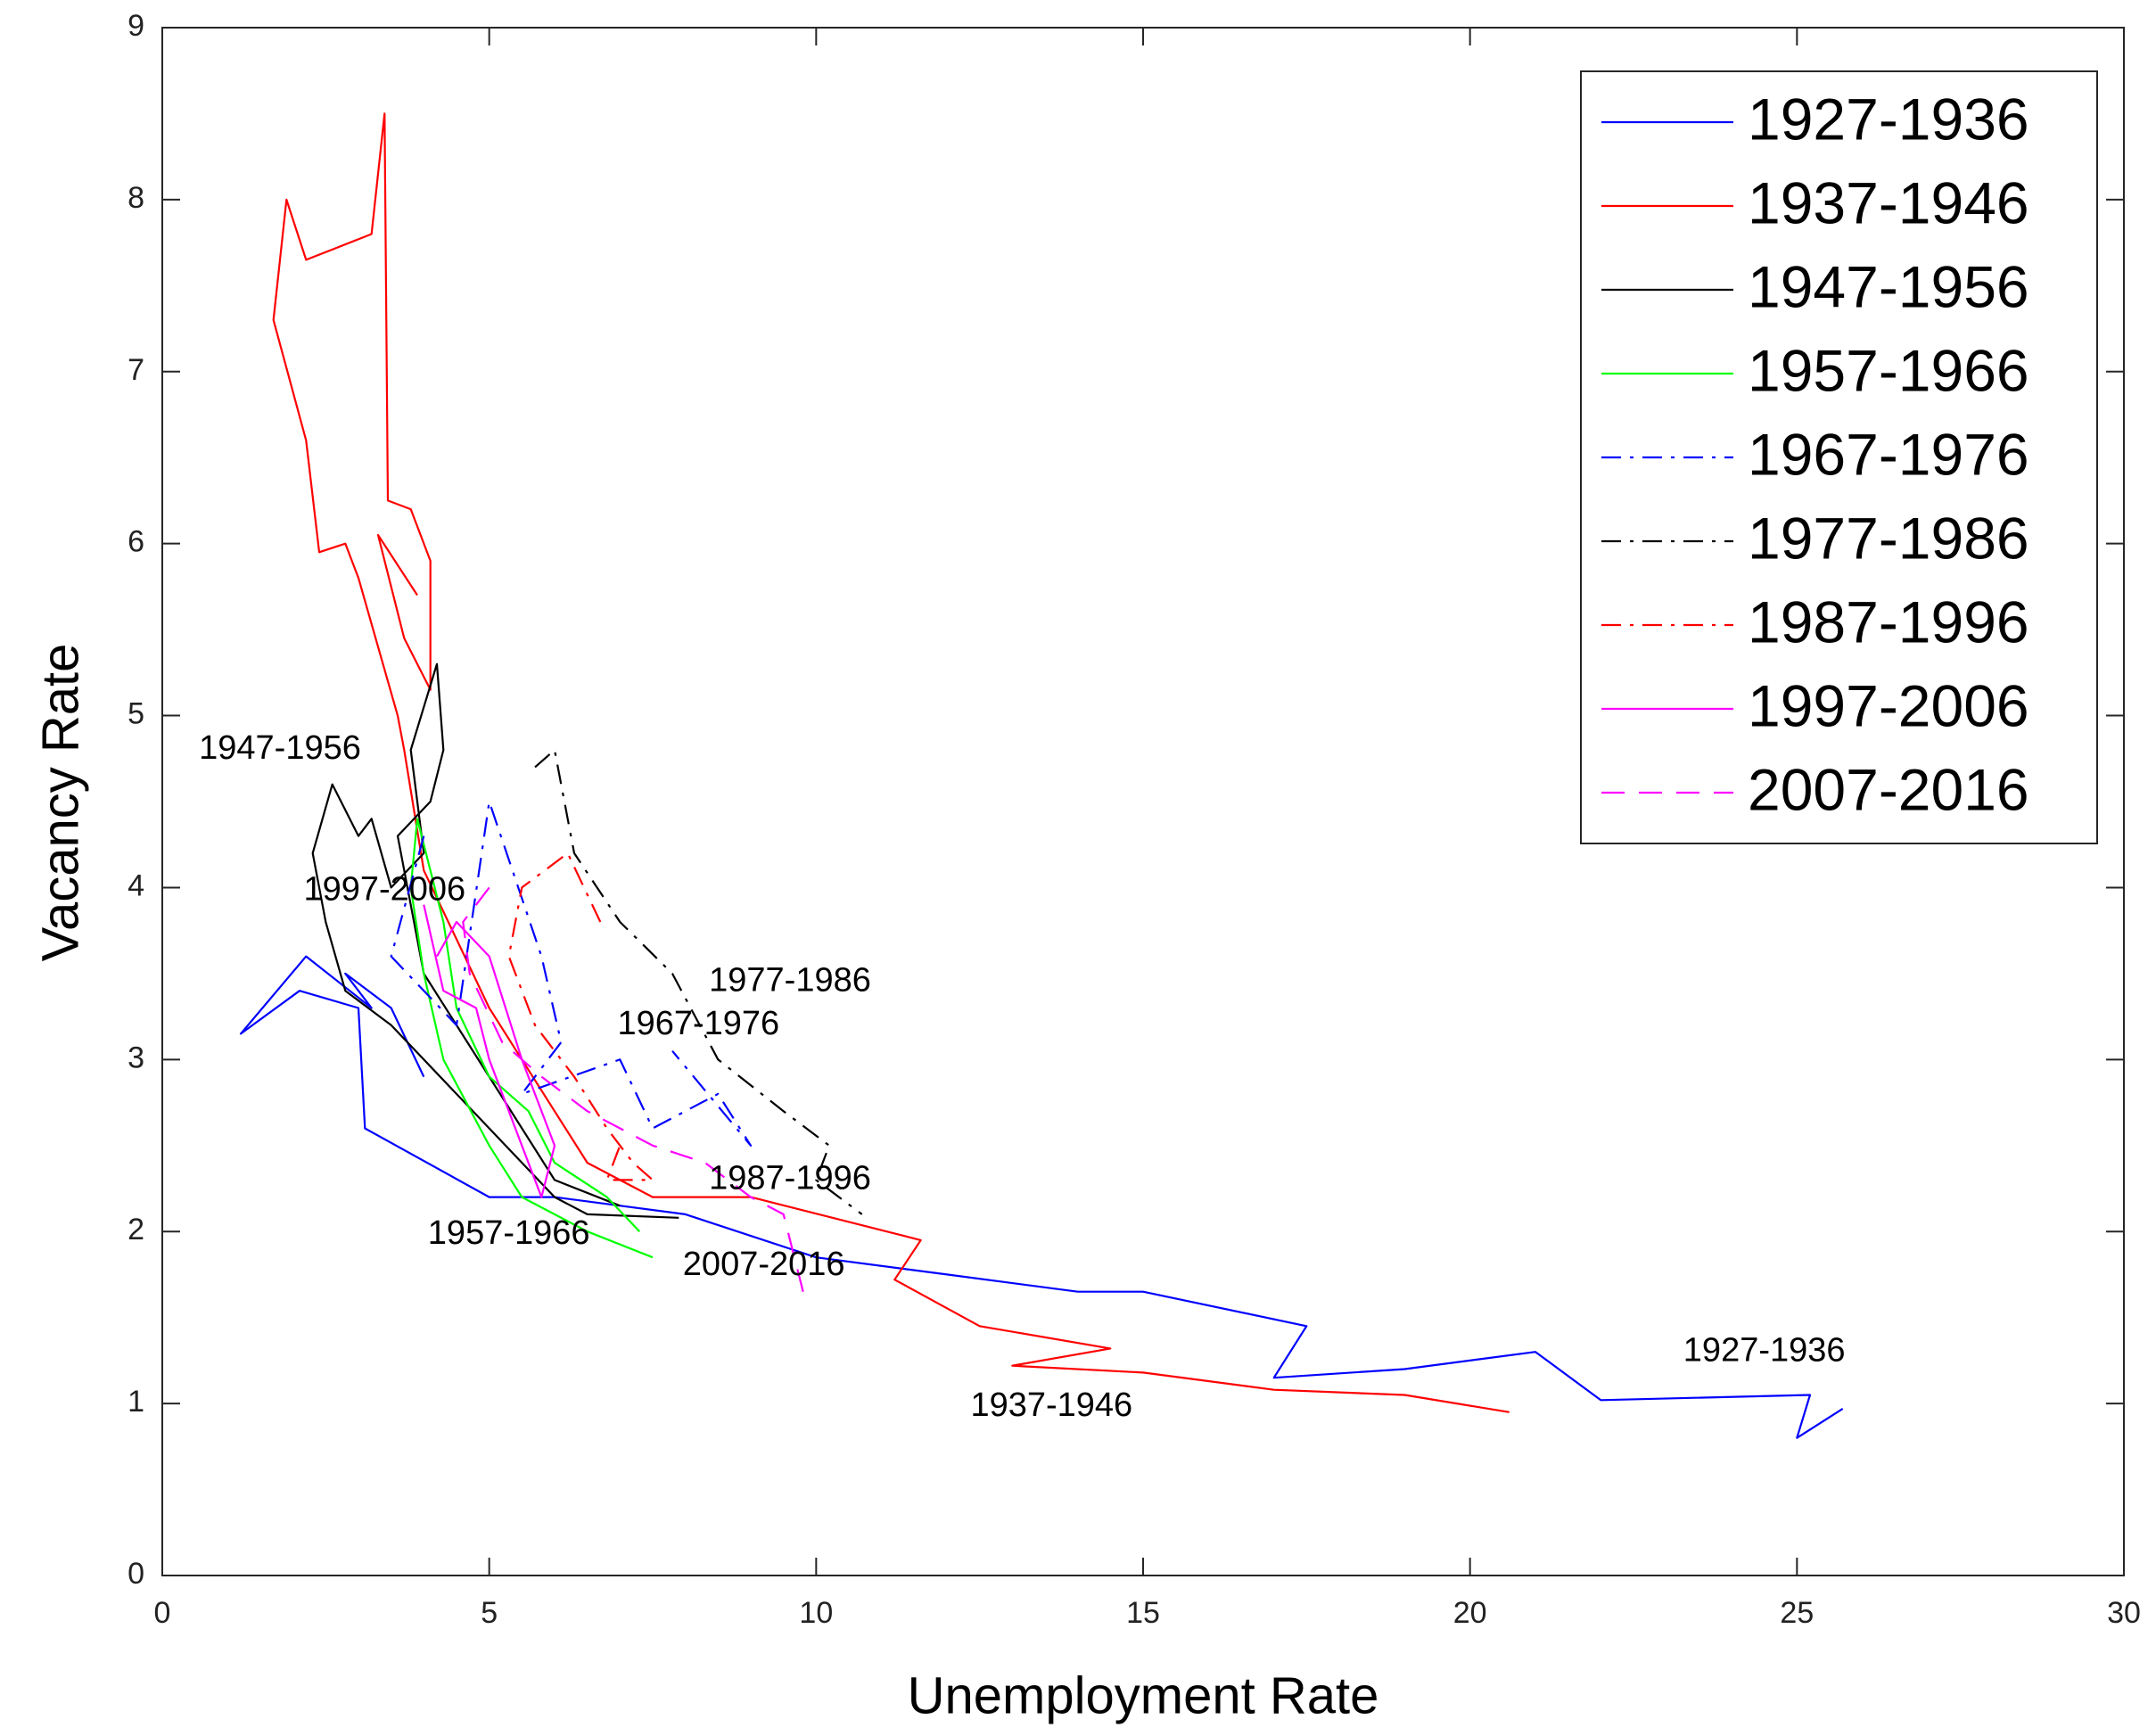 The image size is (2156, 1736). What do you see at coordinates (1470, 1613) in the screenshot?
I see `x-tick-label: 20` at bounding box center [1470, 1613].